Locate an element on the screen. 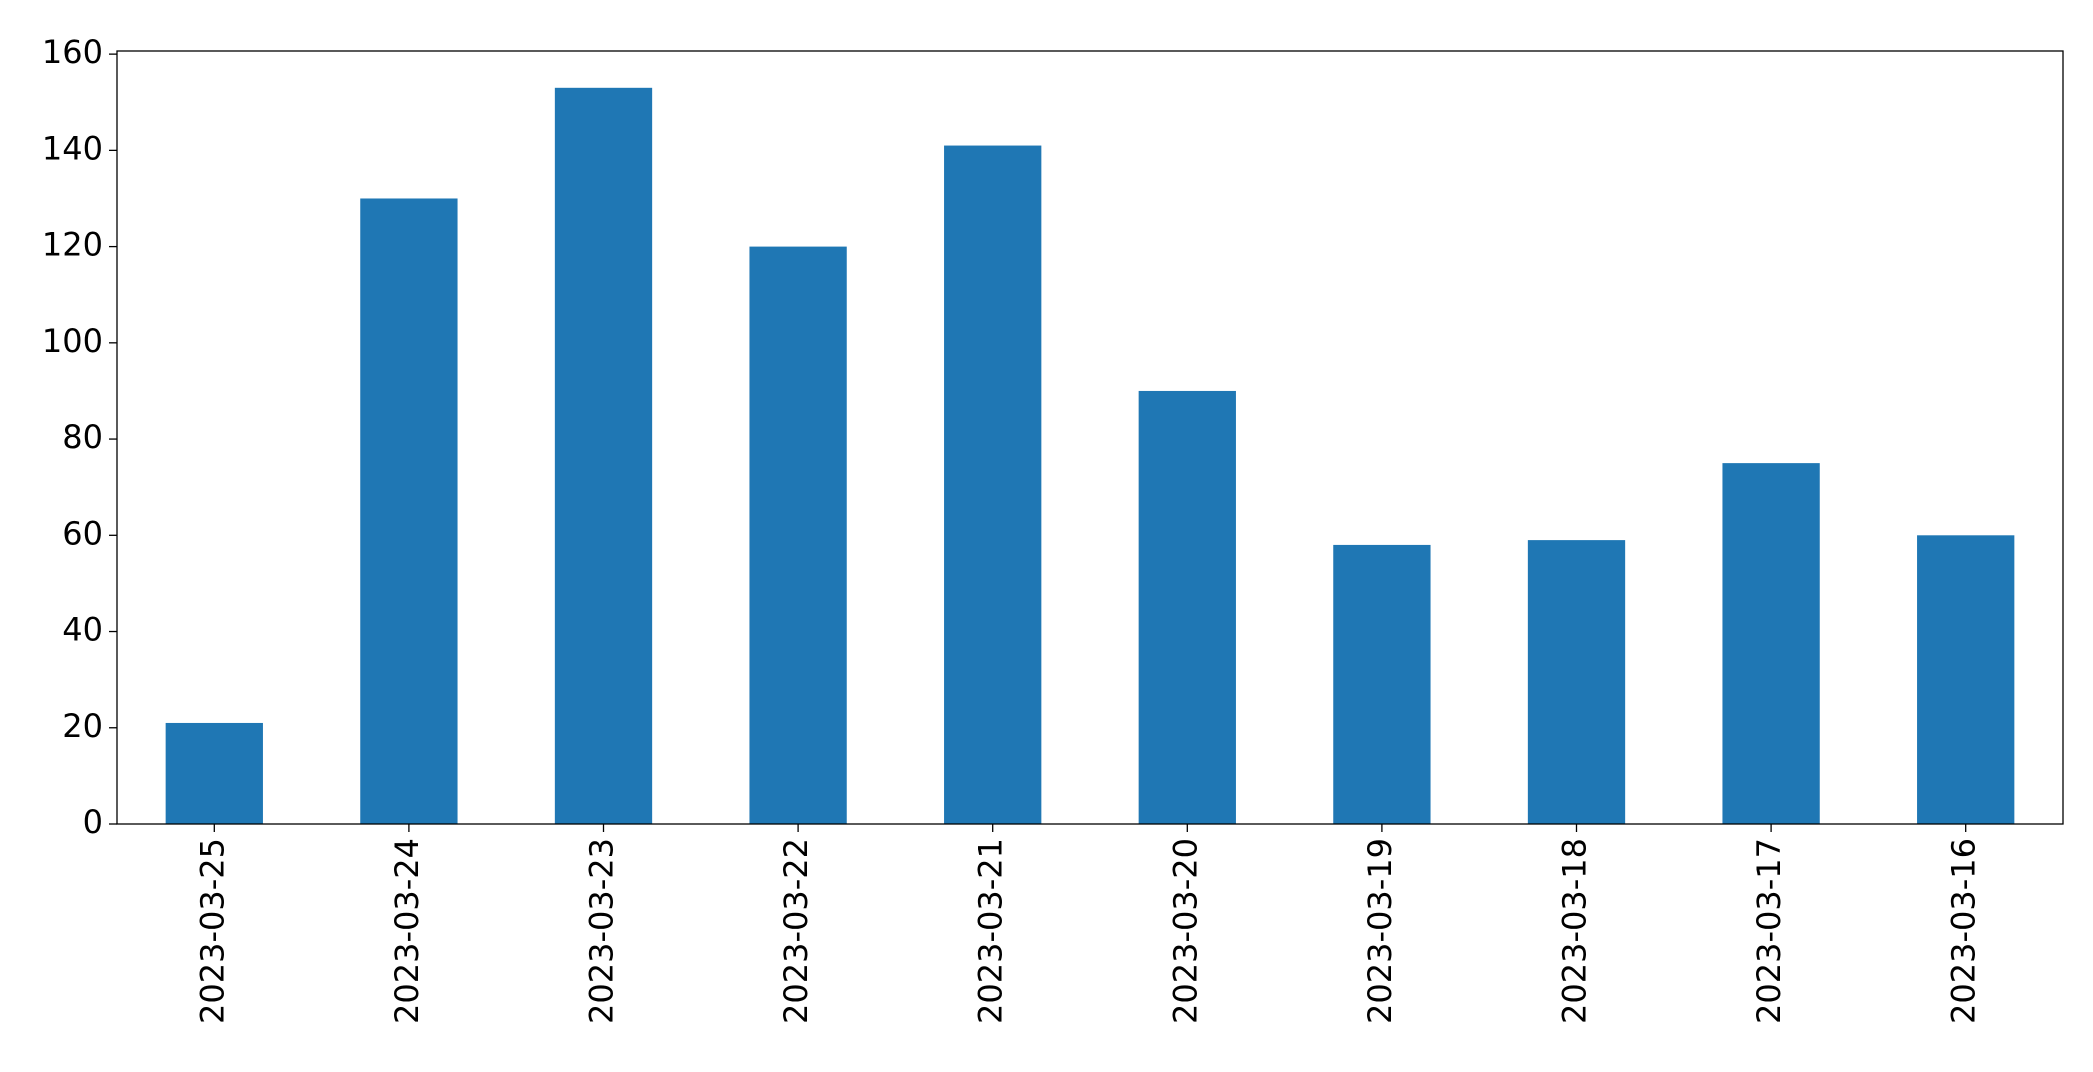 The width and height of the screenshot is (2093, 1072). y-tick-label: 120 is located at coordinates (72, 245).